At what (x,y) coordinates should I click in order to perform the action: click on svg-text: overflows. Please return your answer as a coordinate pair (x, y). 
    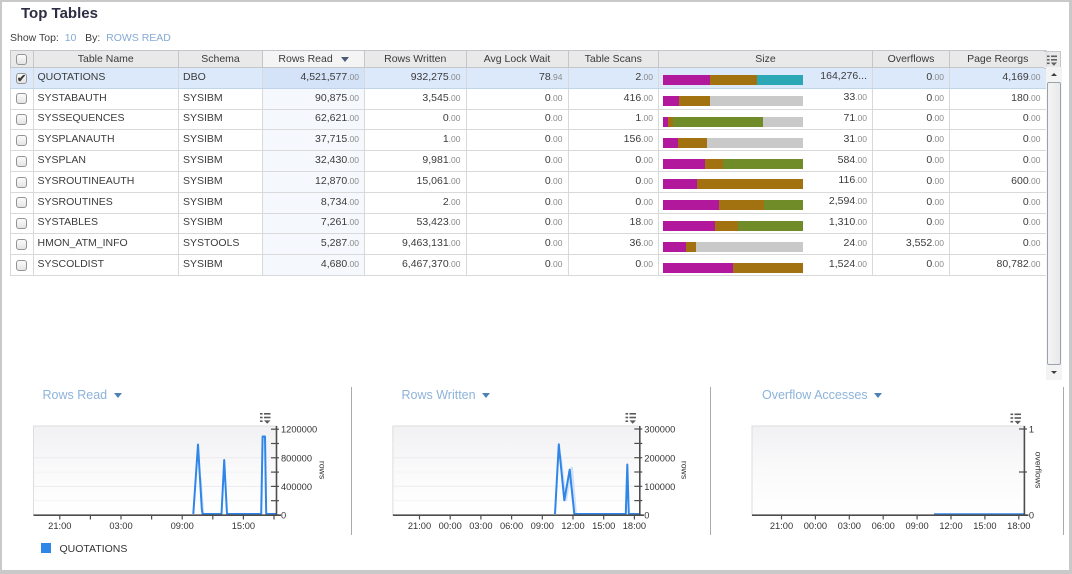
    Looking at the image, I should click on (1039, 470).